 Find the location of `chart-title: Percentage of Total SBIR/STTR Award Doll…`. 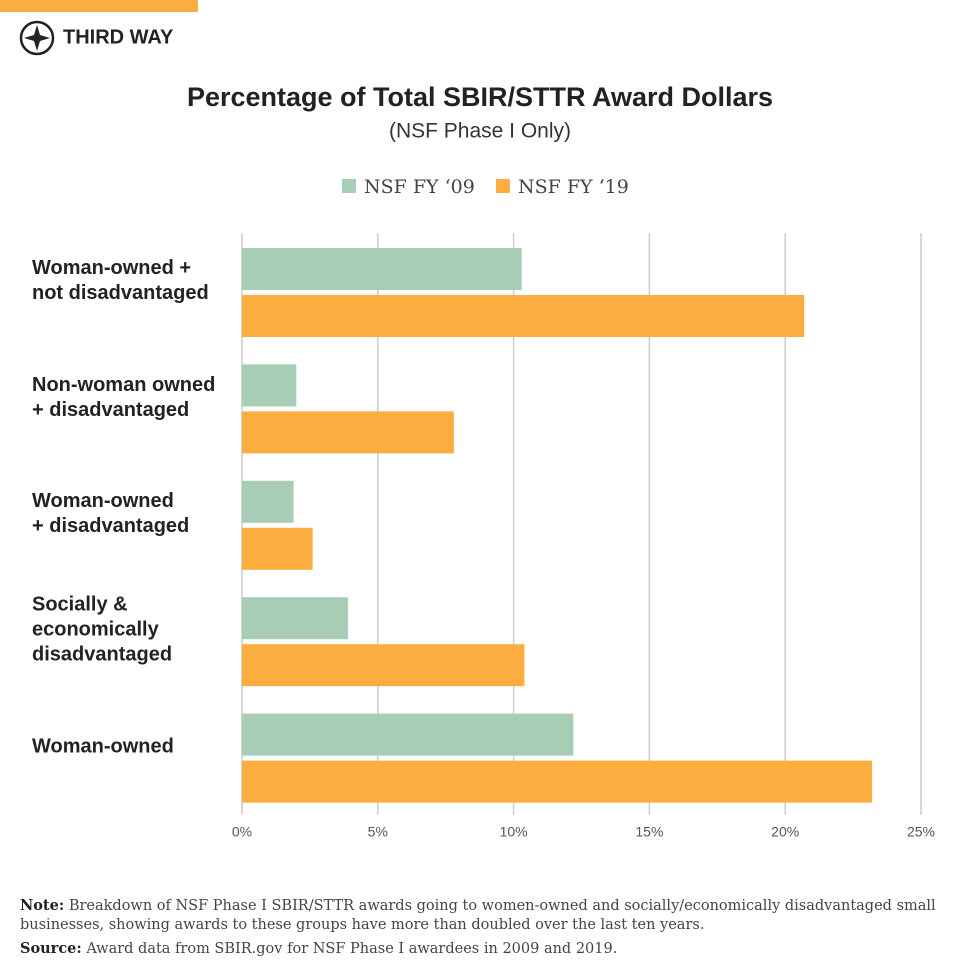

chart-title: Percentage of Total SBIR/STTR Award Doll… is located at coordinates (480, 97).